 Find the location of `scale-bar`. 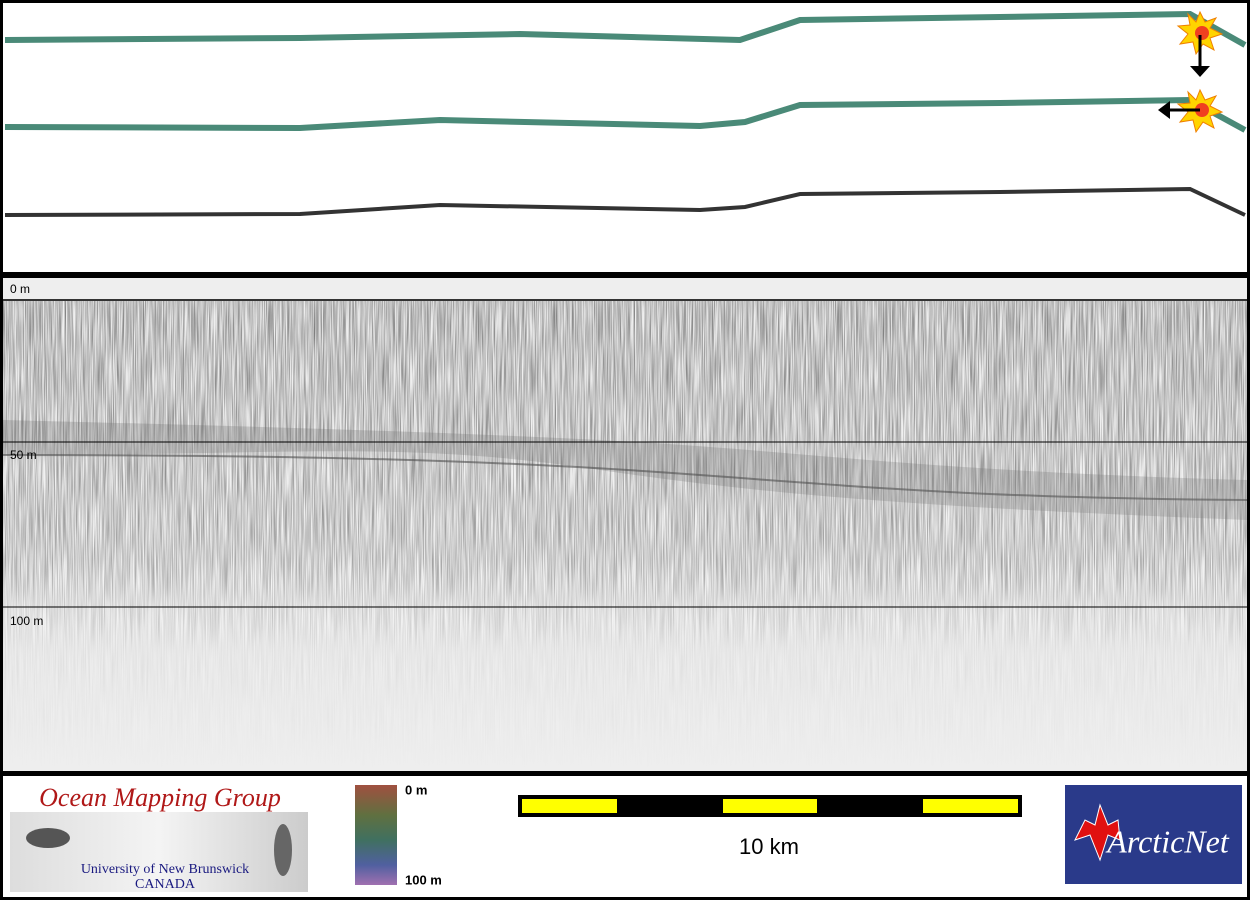

scale-bar is located at coordinates (770, 806).